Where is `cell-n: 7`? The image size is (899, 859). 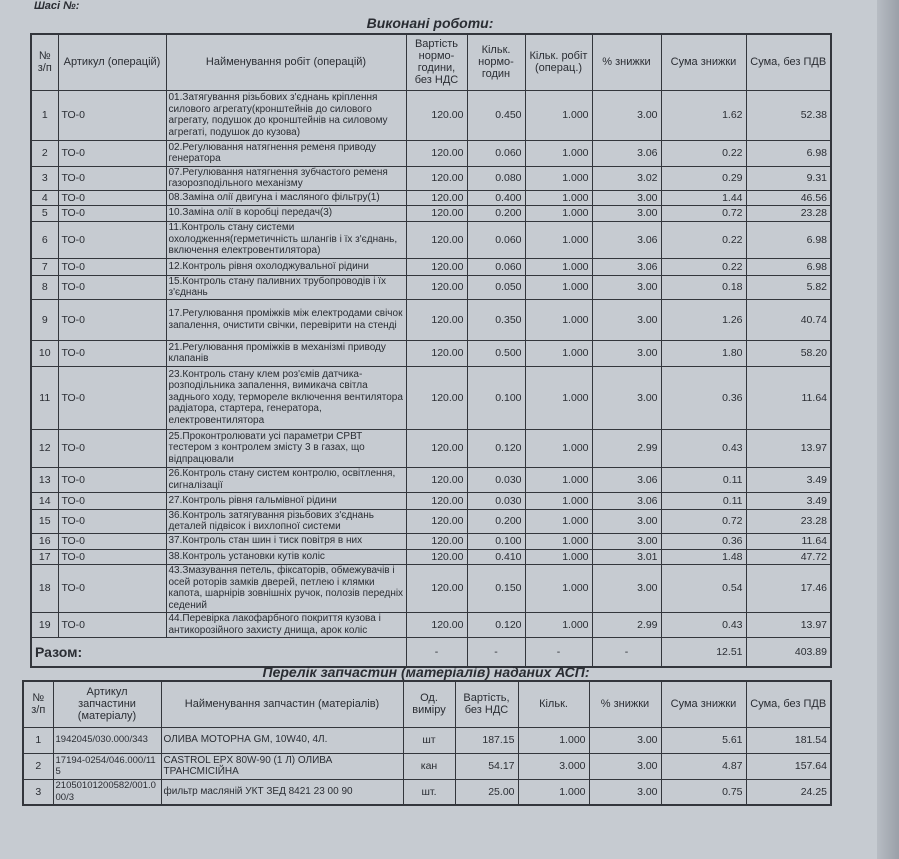
cell-n: 7 is located at coordinates (44, 266).